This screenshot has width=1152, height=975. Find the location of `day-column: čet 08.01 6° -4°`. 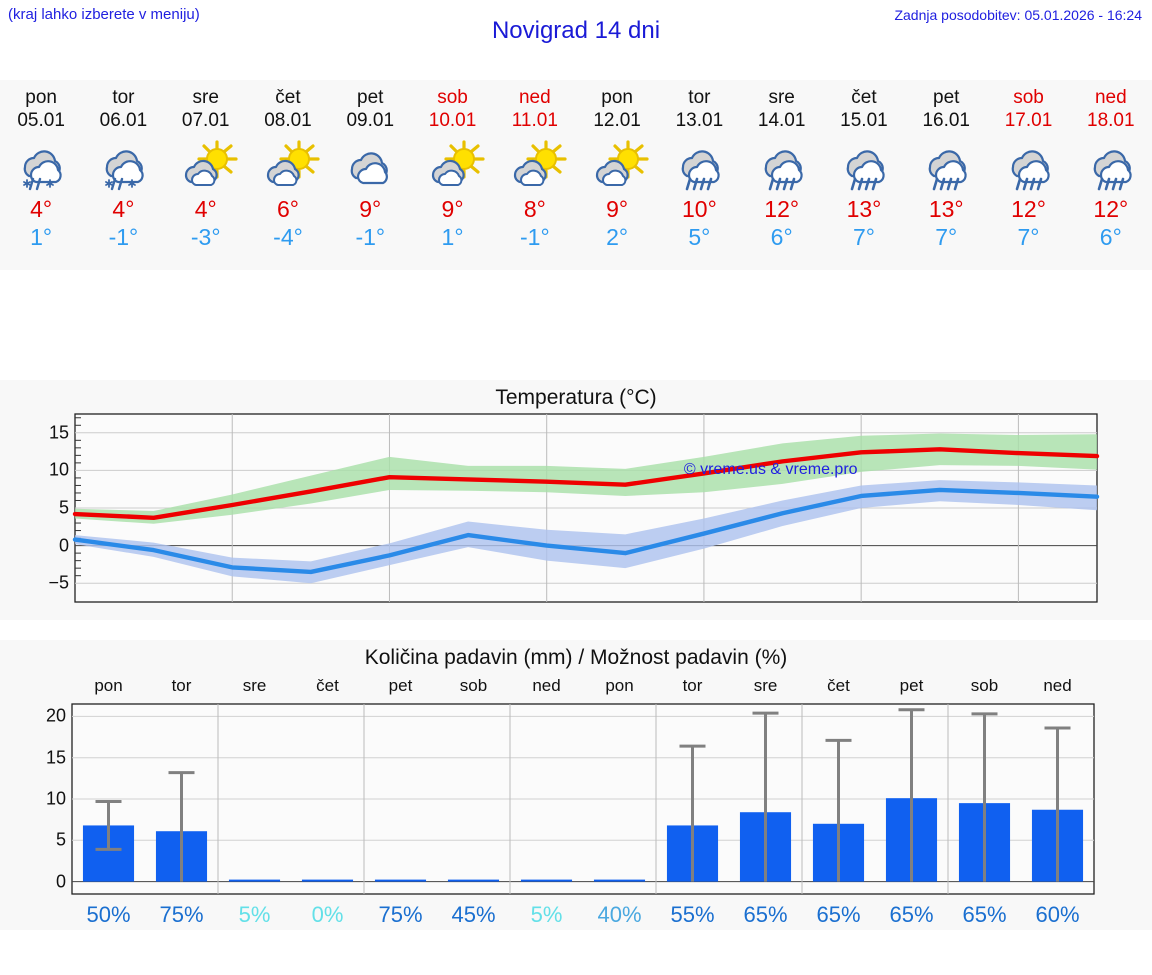

day-column: čet 08.01 6° -4° is located at coordinates (288, 175).